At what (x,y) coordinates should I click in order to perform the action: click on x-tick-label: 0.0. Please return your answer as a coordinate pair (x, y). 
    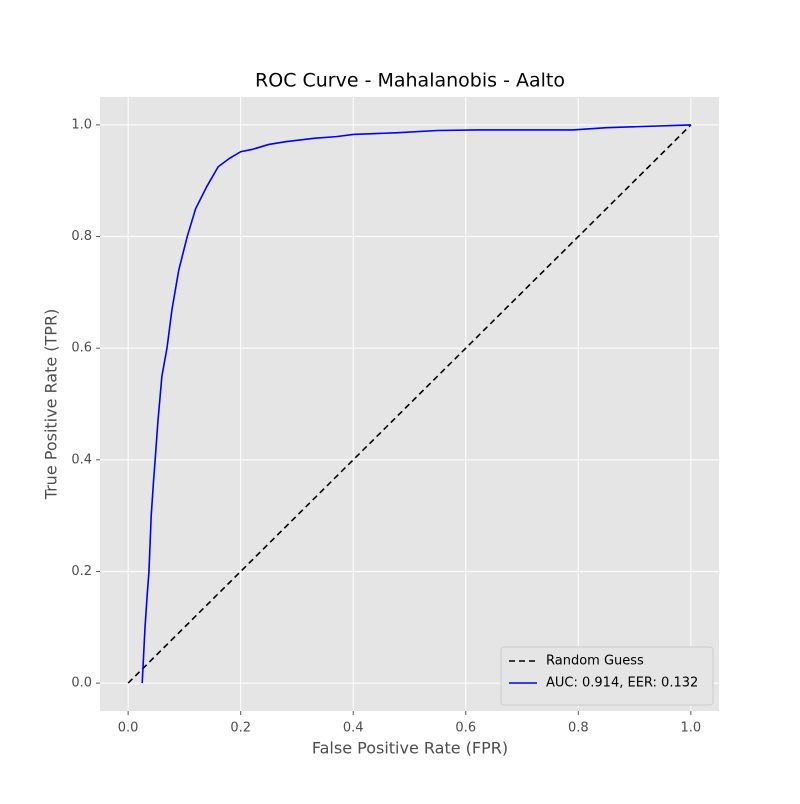
    Looking at the image, I should click on (128, 728).